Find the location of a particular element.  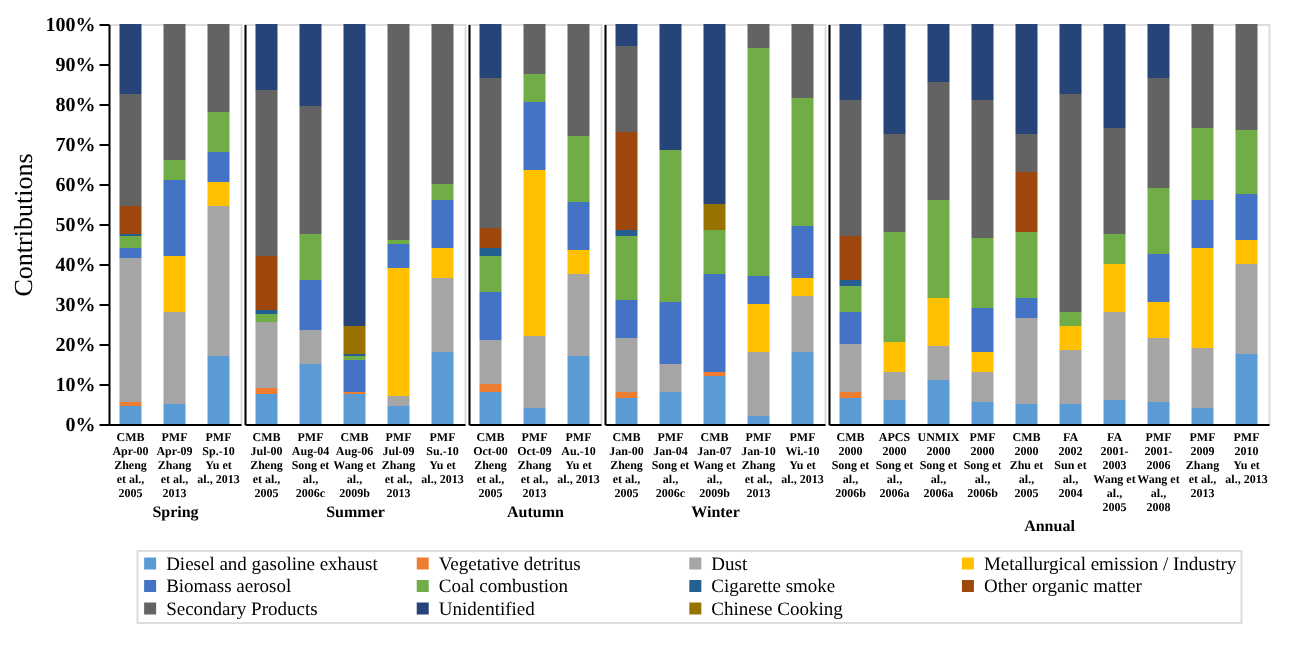

x-axis-title: Annual is located at coordinates (1050, 526).